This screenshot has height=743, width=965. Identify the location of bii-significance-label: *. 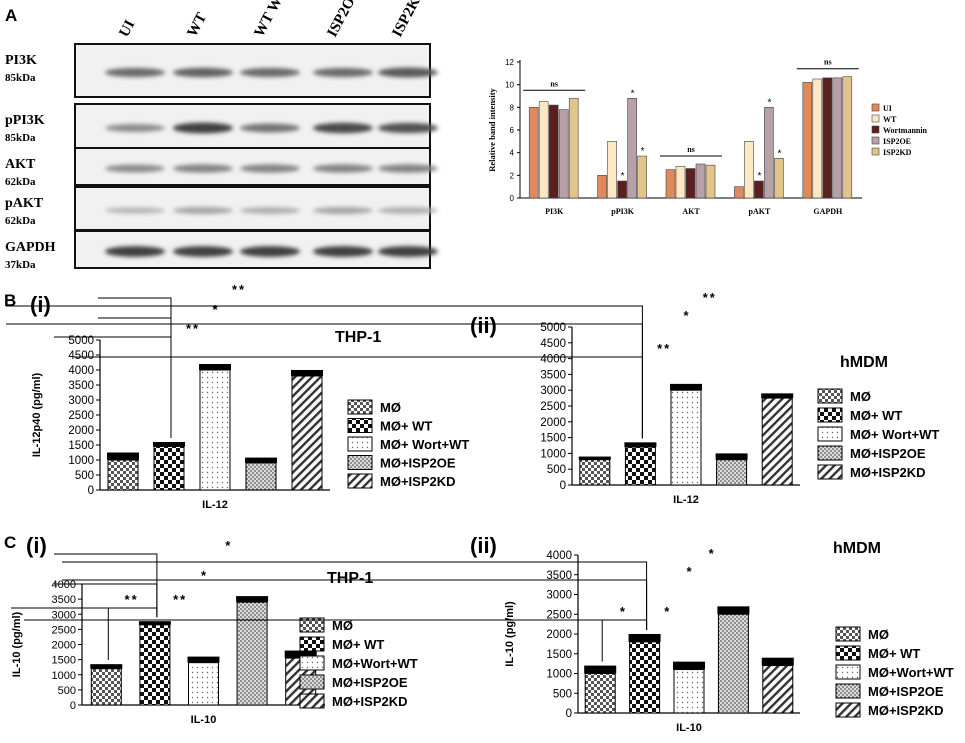
(686, 315).